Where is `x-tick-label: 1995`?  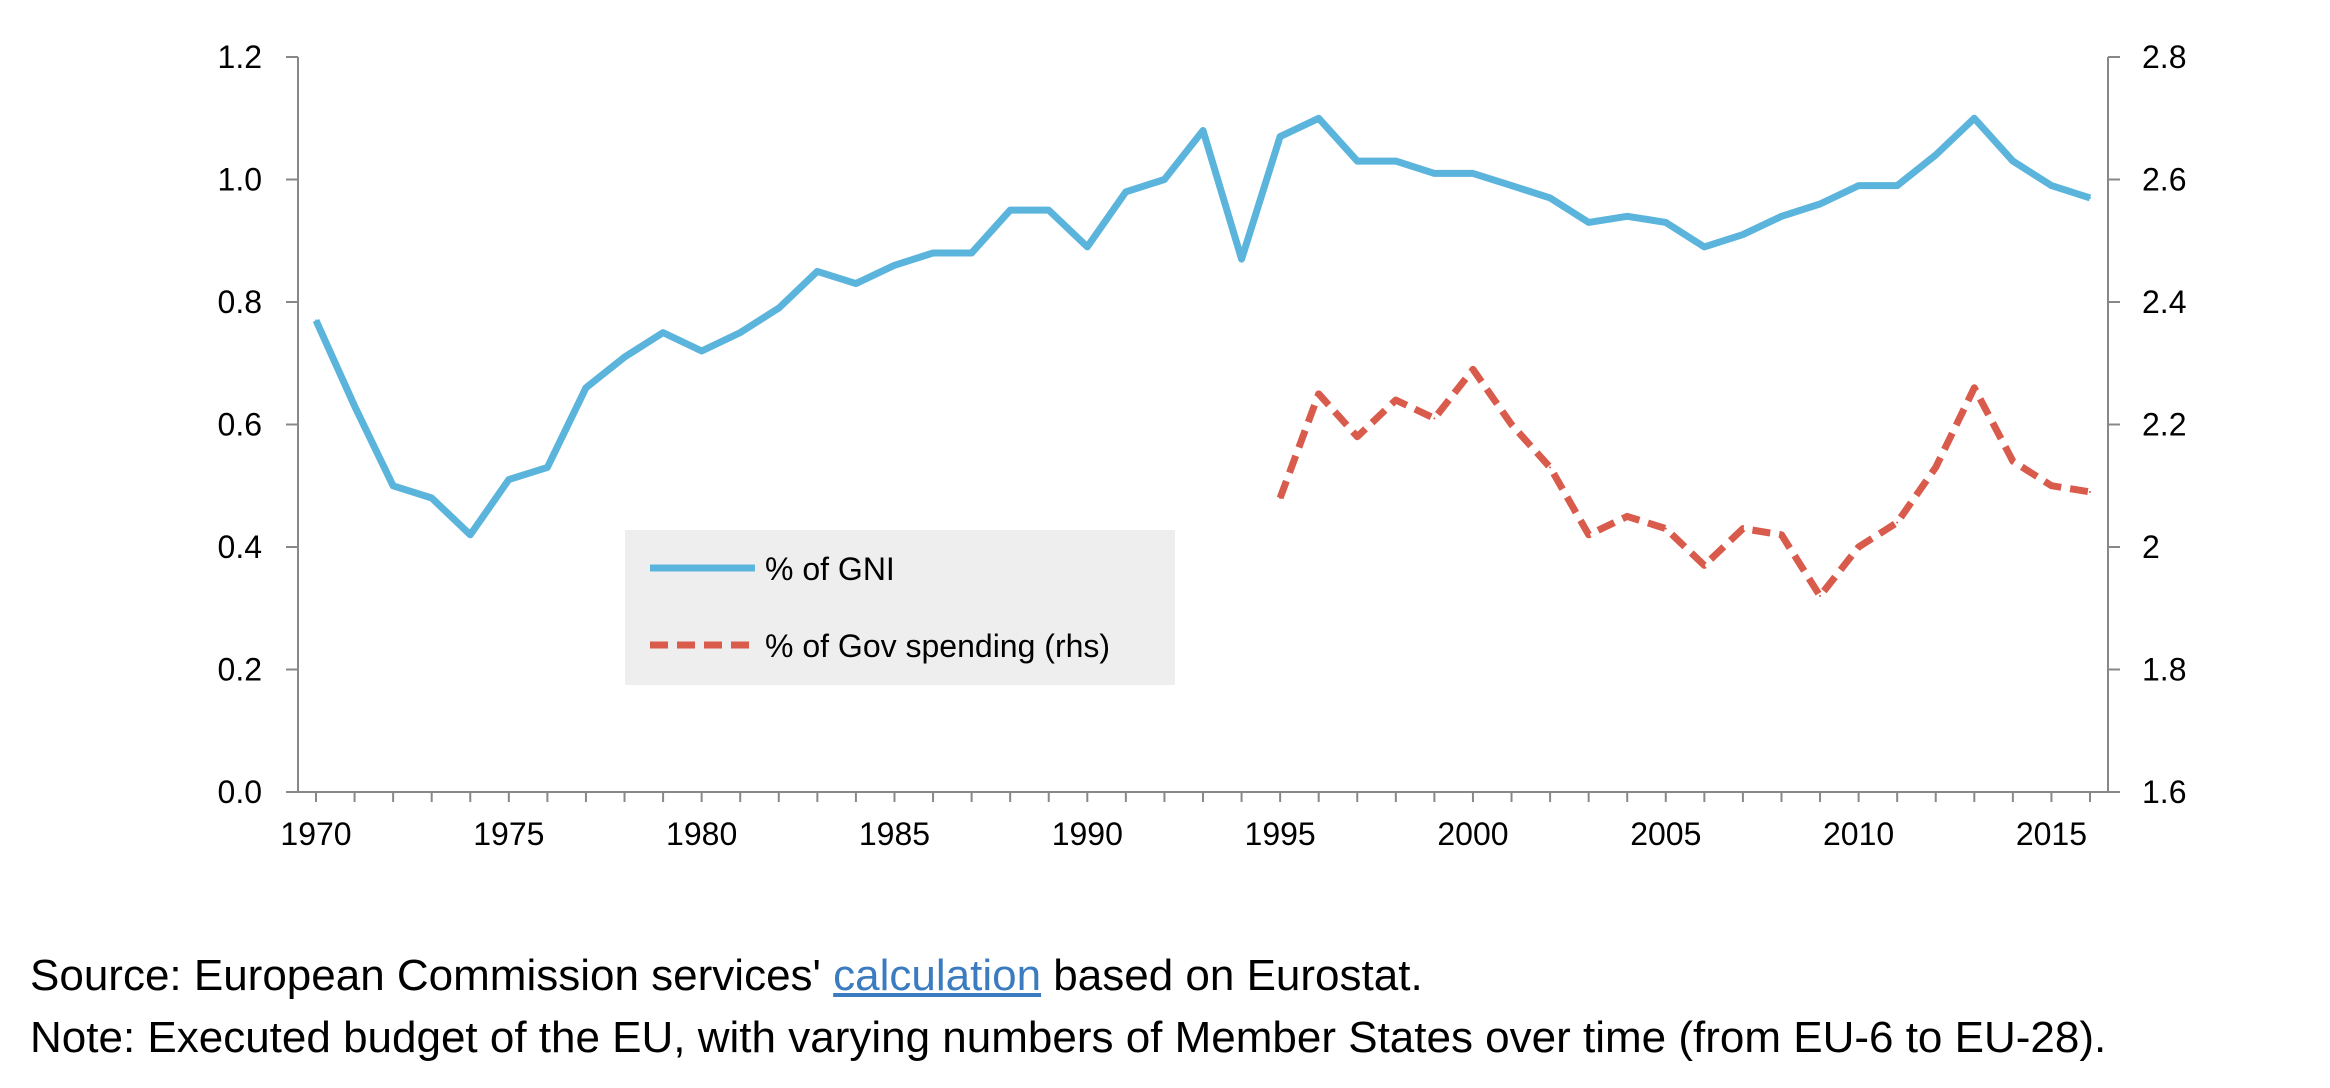 x-tick-label: 1995 is located at coordinates (1280, 834).